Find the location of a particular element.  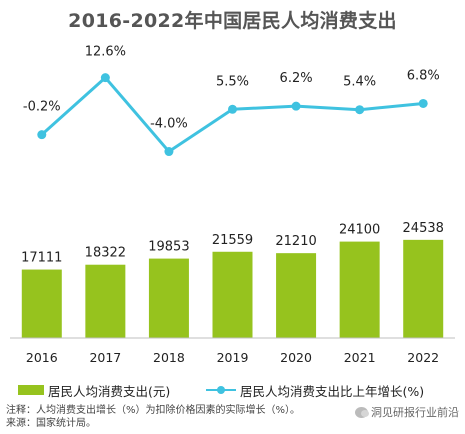

legend-bar-swatch is located at coordinates (31, 390).